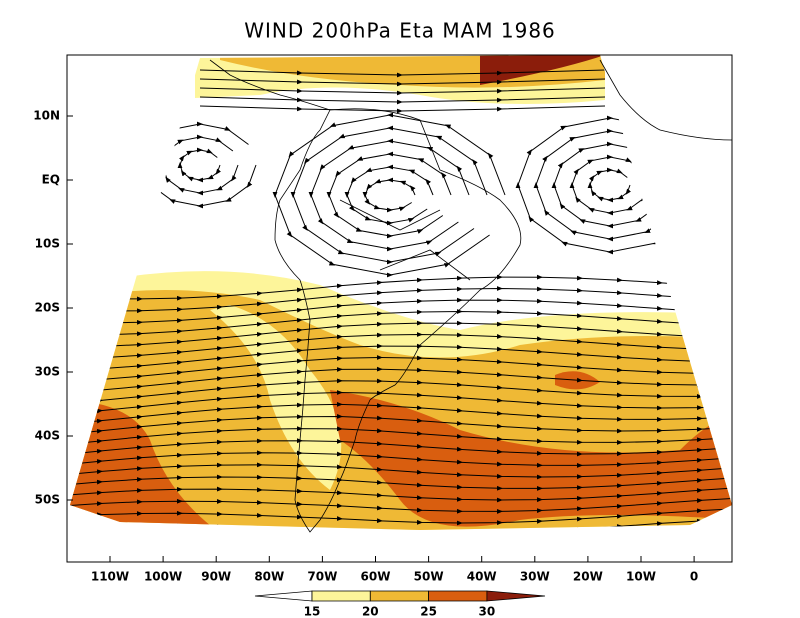 This screenshot has width=800, height=618. I want to click on lon-label: 50W, so click(429, 577).